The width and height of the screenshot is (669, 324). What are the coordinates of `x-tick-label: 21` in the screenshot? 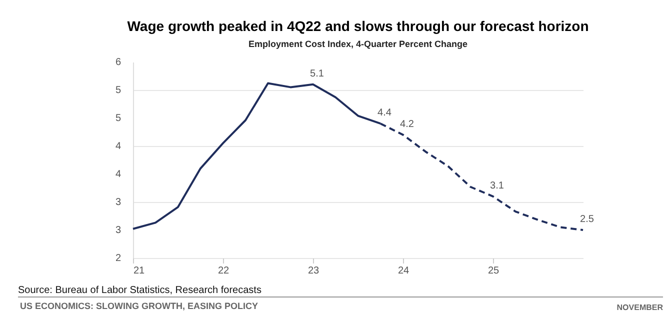 It's located at (140, 271).